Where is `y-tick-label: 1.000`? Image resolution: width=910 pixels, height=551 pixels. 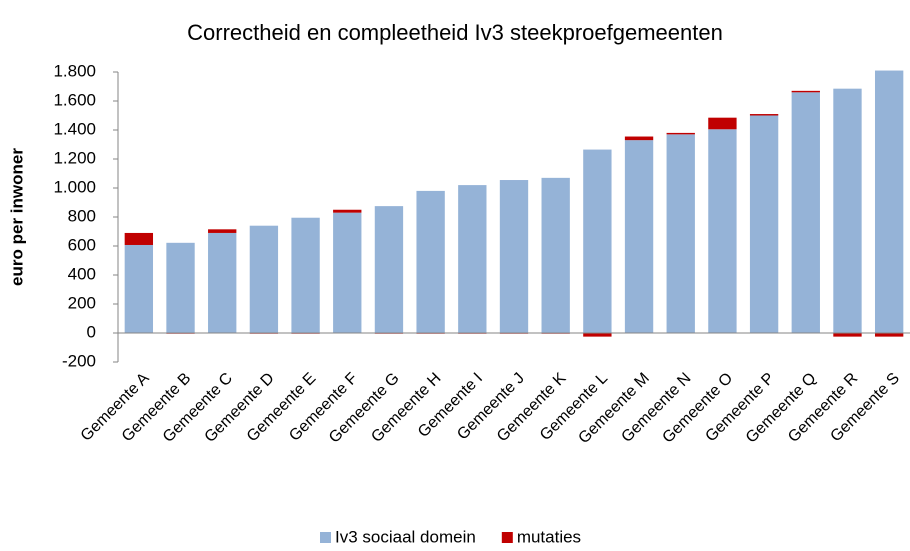 y-tick-label: 1.000 is located at coordinates (74, 186).